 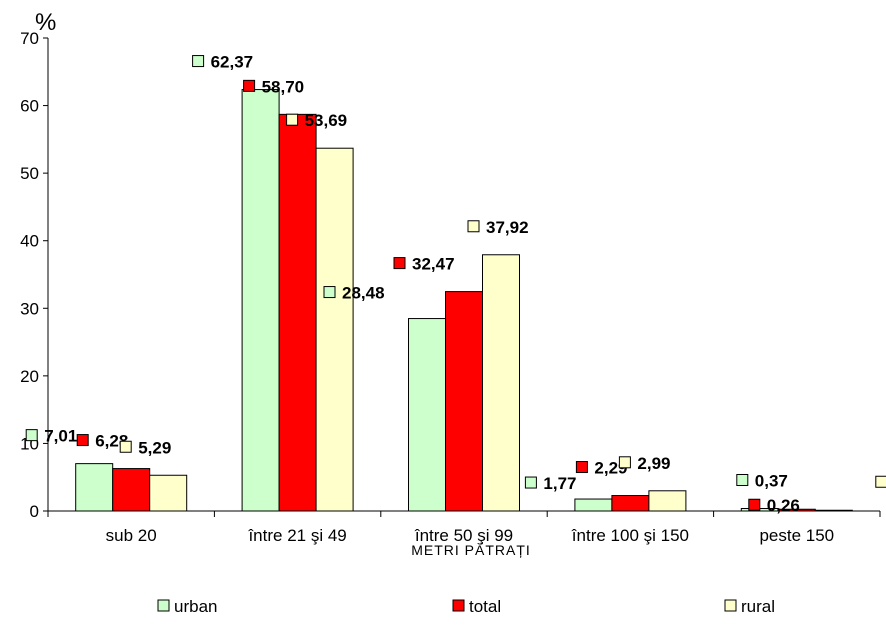 I want to click on x-tick-label: între 21 şi 49, so click(x=296, y=535).